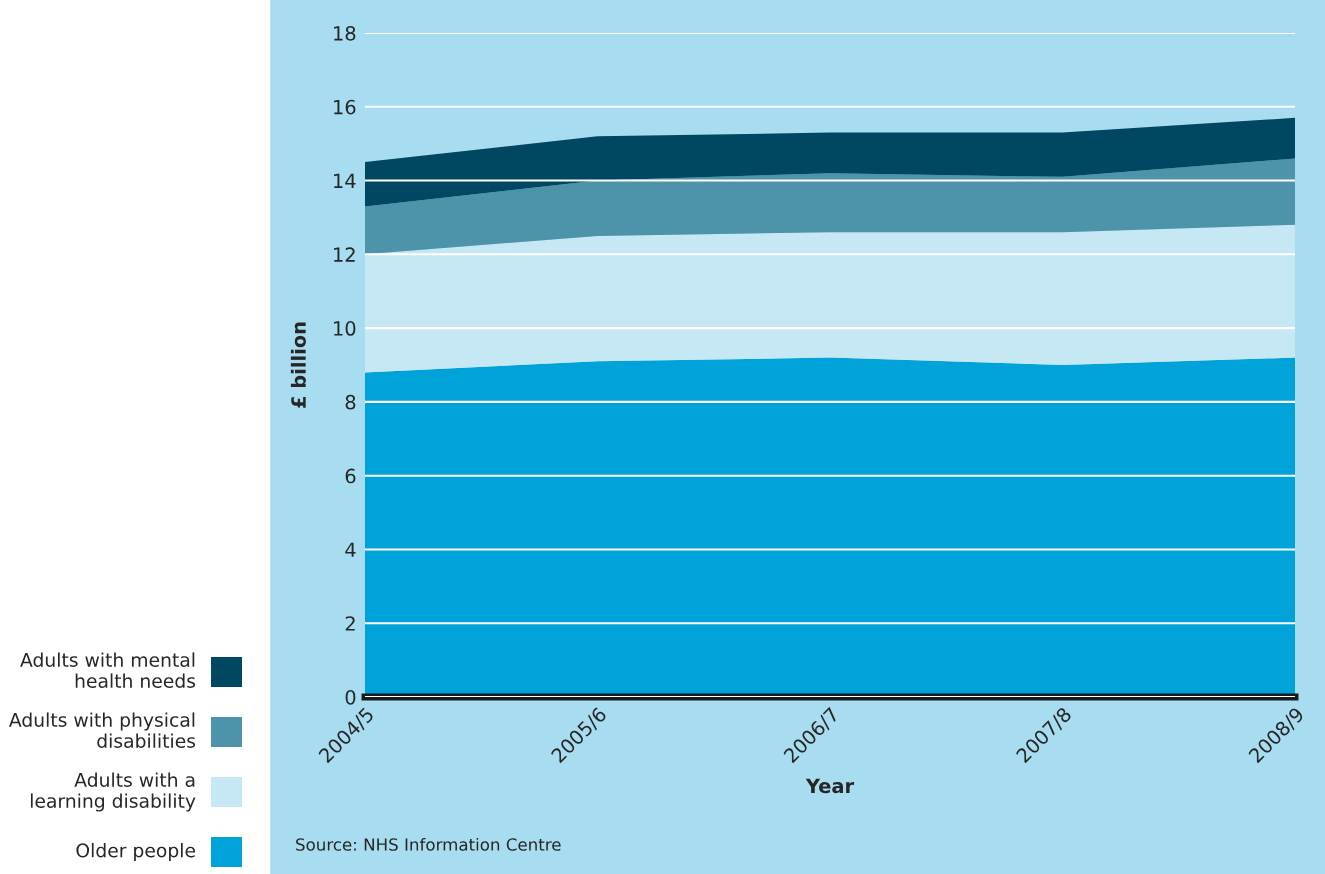  Describe the element at coordinates (108, 670) in the screenshot. I see `legend-label: Adults with mental health needs` at that location.